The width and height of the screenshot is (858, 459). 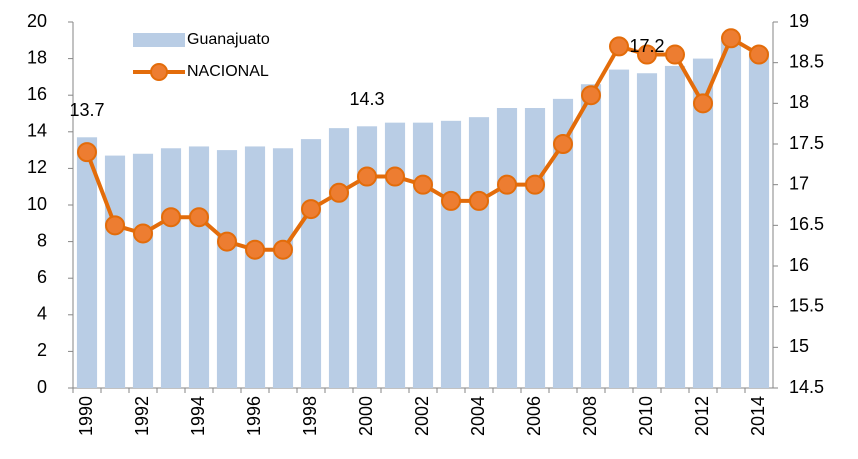 I want to click on y2-tick-label: 19, so click(x=799, y=21).